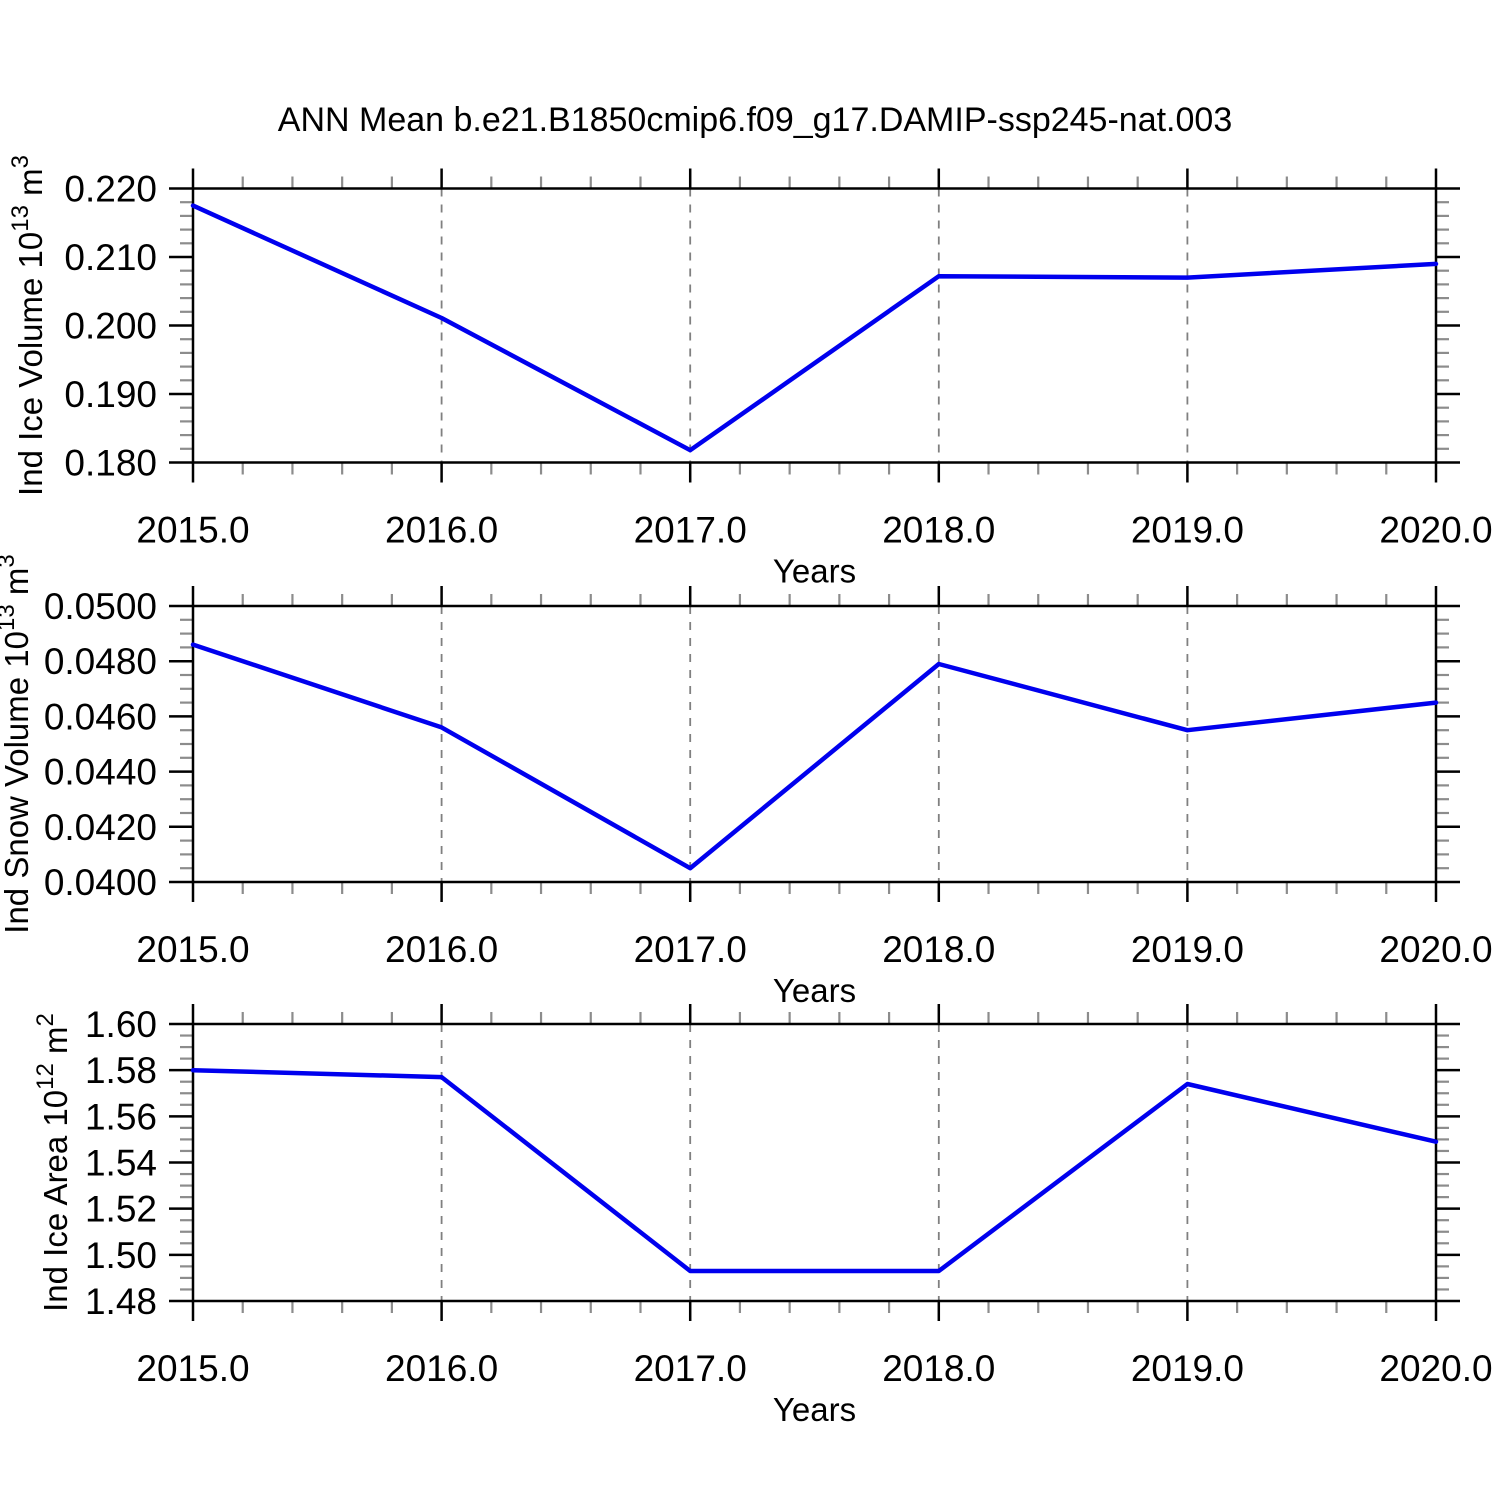  Describe the element at coordinates (110, 463) in the screenshot. I see `y-tick-label: 0.180` at that location.